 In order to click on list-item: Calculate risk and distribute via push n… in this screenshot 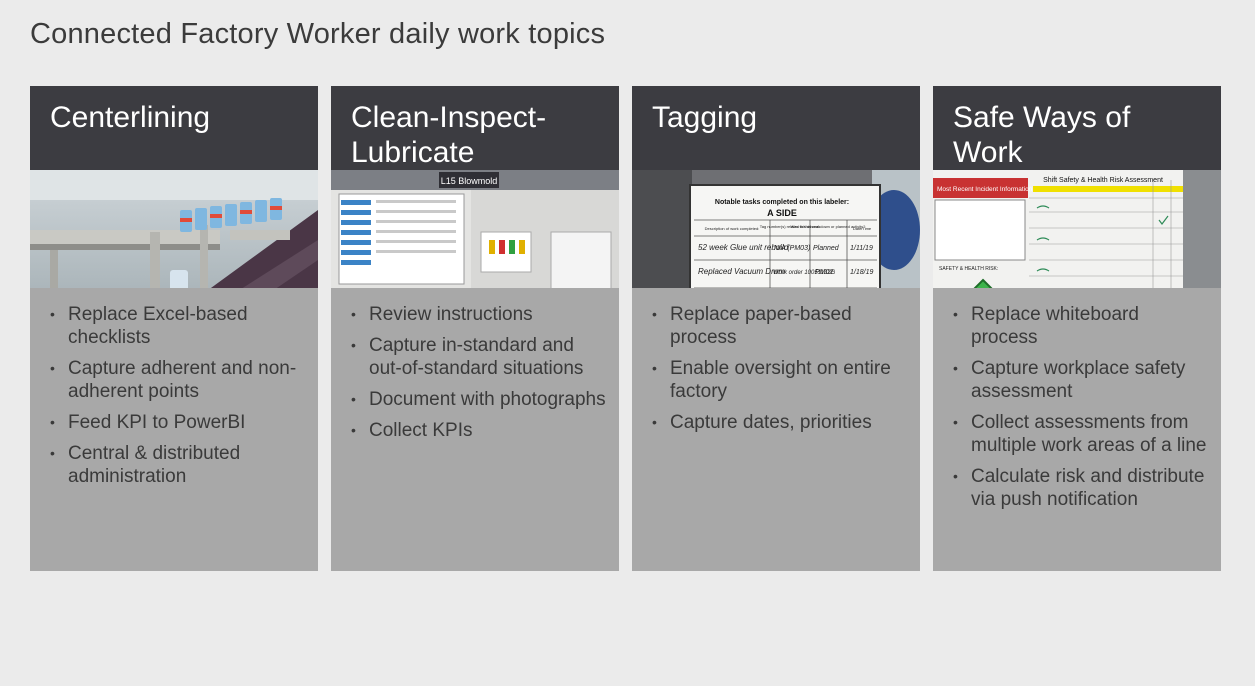, I will do `click(1081, 488)`.